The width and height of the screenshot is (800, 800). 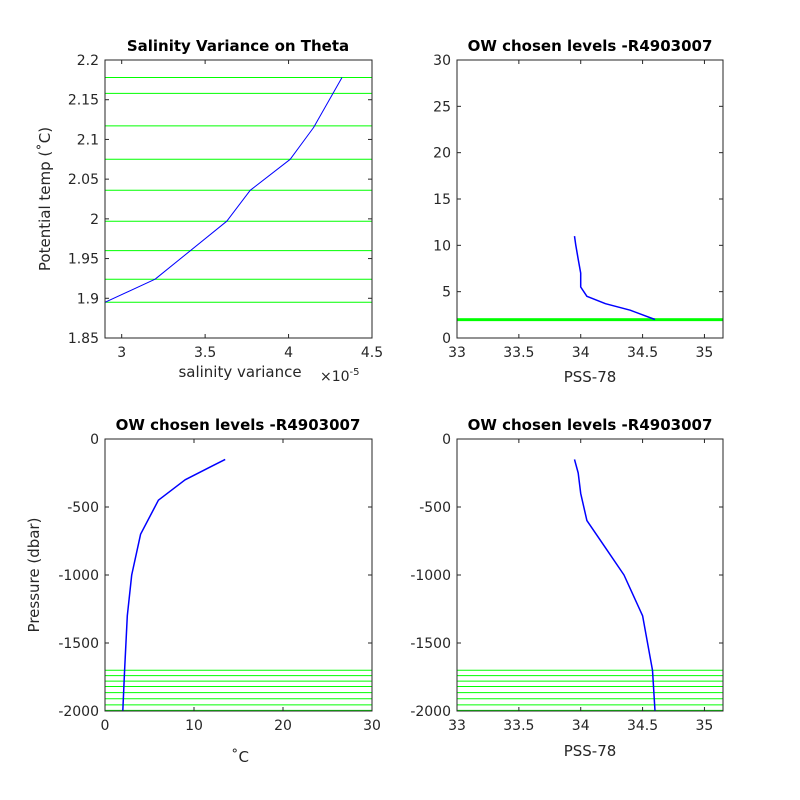 What do you see at coordinates (590, 377) in the screenshot?
I see `panel-2-xlabel: PSS-78` at bounding box center [590, 377].